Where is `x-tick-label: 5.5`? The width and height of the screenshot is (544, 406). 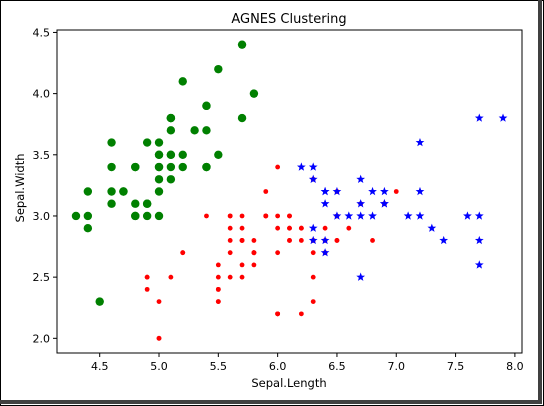
x-tick-label: 5.5 is located at coordinates (219, 366).